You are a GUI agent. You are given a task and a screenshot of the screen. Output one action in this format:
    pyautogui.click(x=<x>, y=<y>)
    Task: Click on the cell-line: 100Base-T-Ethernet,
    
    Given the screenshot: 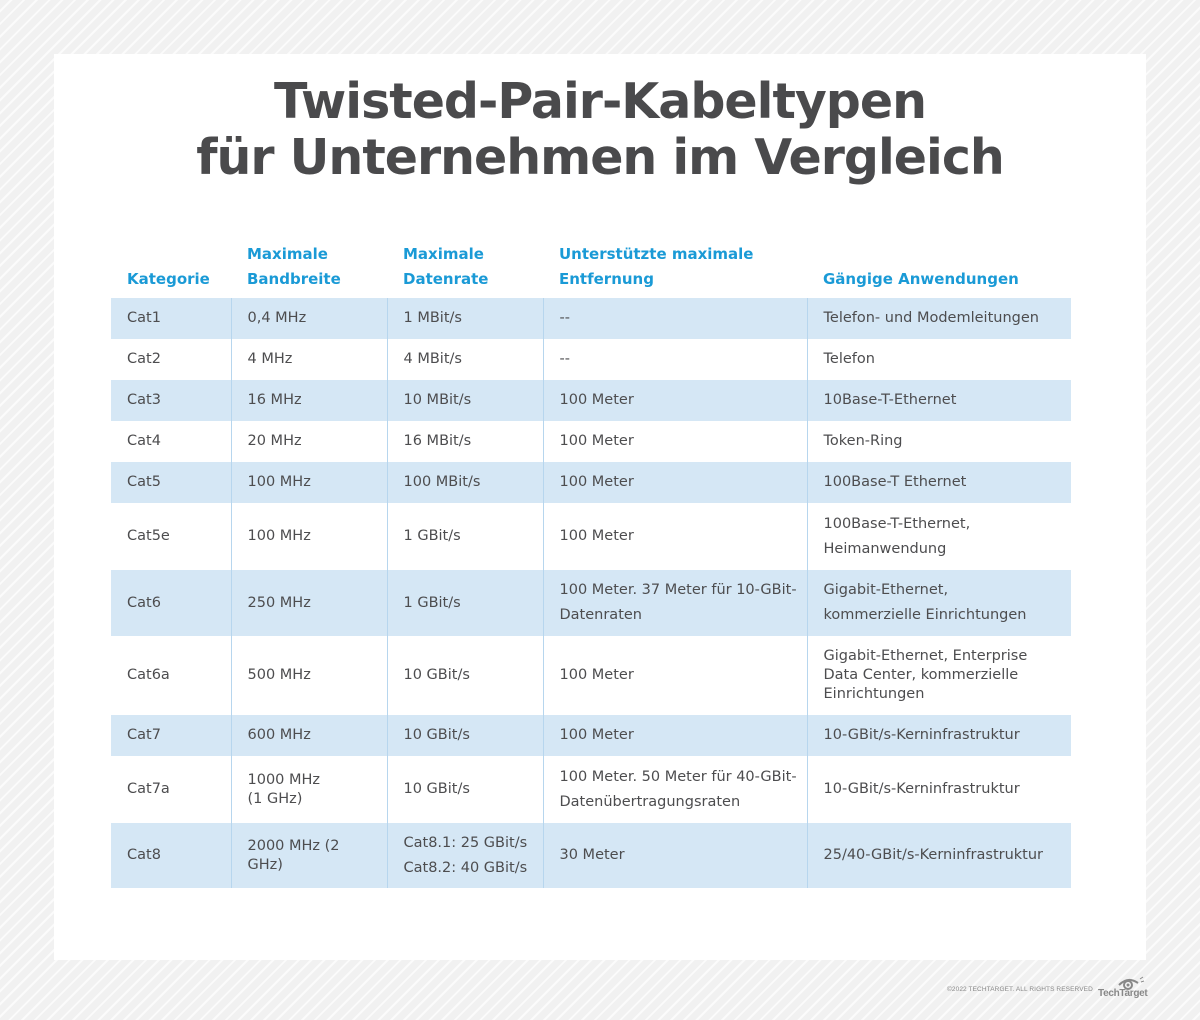 What is the action you would take?
    pyautogui.click(x=897, y=523)
    